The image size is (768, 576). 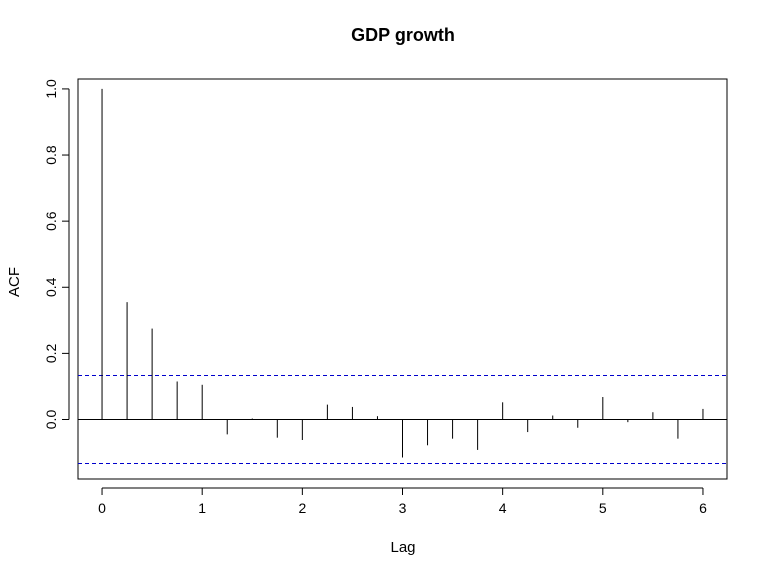 I want to click on y-tick-label: 0.0, so click(x=51, y=420).